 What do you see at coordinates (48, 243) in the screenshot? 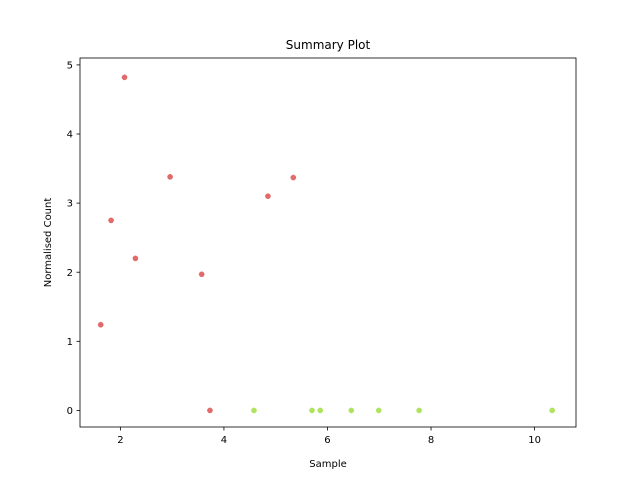
I see `y-axis-label: Normalised Count` at bounding box center [48, 243].